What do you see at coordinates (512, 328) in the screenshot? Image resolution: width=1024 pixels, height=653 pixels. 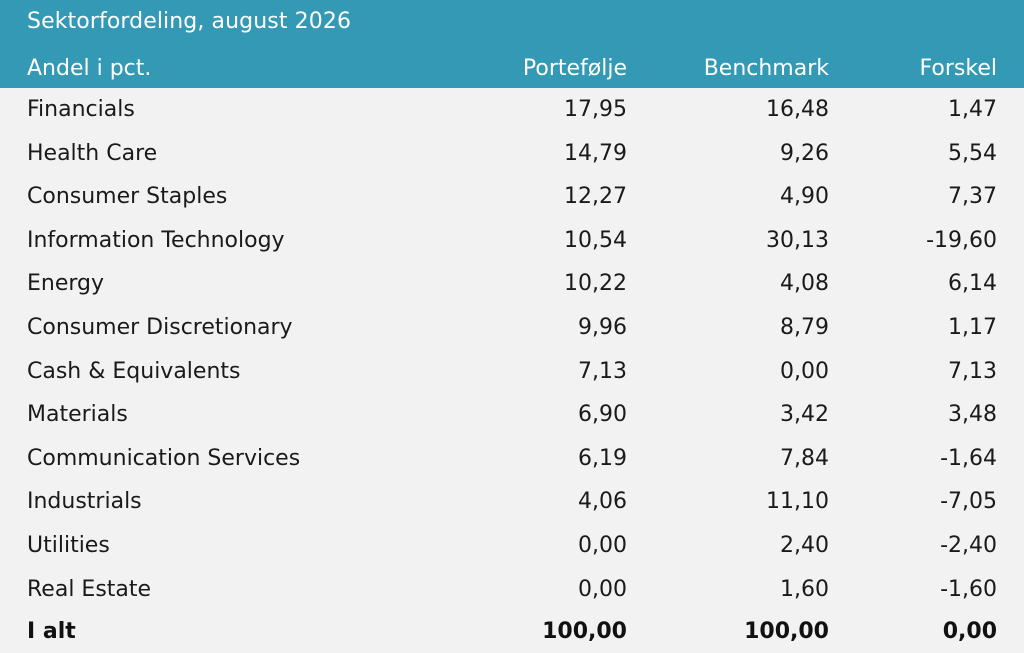 I see `table-row: Consumer Discretionary 9,96 8,79 1,17` at bounding box center [512, 328].